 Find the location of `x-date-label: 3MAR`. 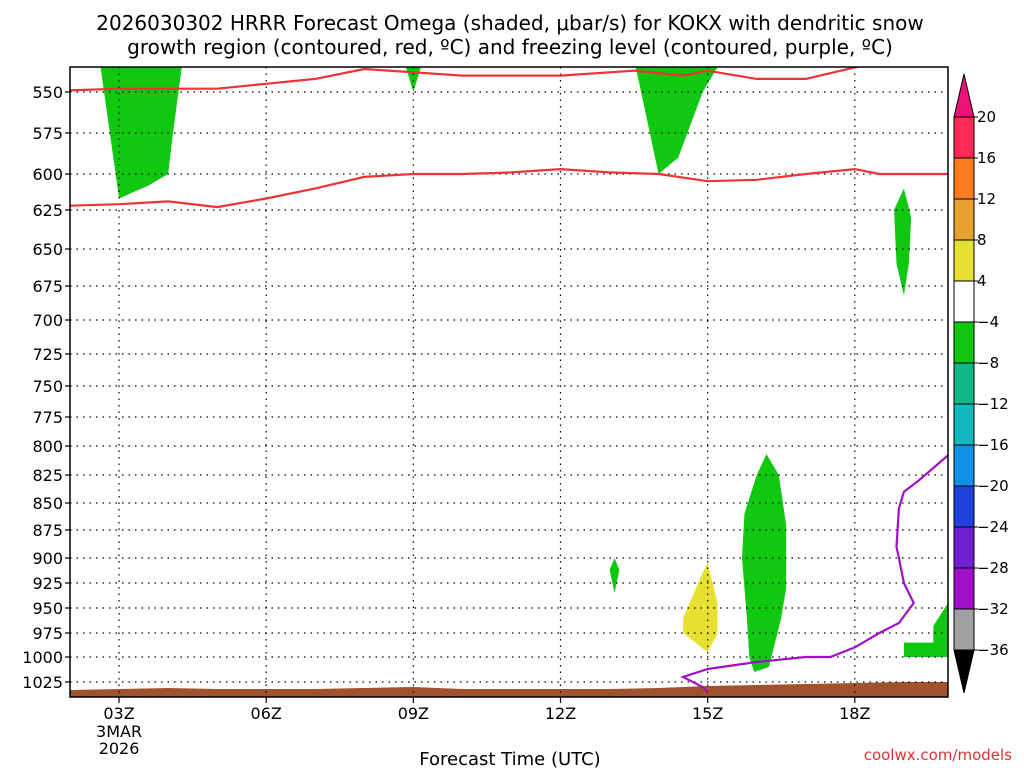

x-date-label: 3MAR is located at coordinates (119, 731).